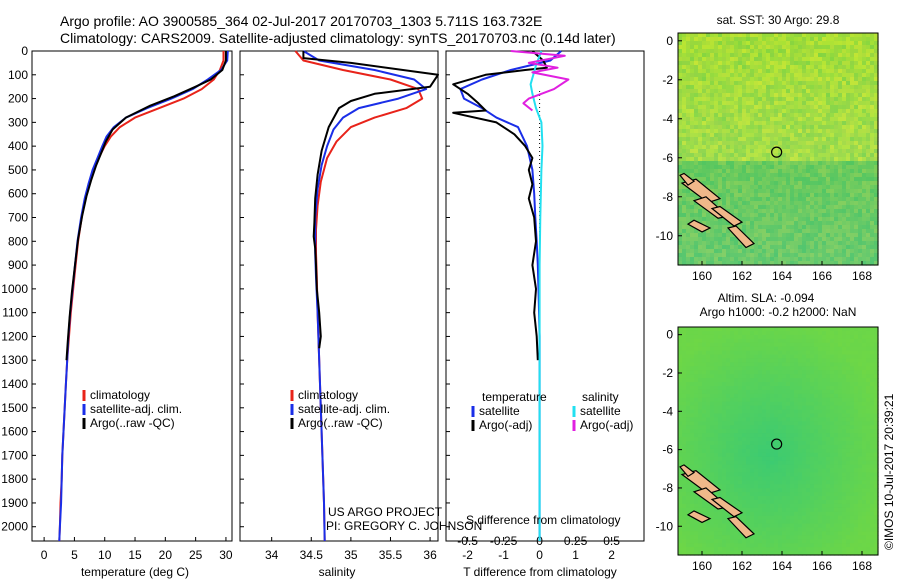  What do you see at coordinates (136, 409) in the screenshot?
I see `legend-label: satellite-adj. clim.` at bounding box center [136, 409].